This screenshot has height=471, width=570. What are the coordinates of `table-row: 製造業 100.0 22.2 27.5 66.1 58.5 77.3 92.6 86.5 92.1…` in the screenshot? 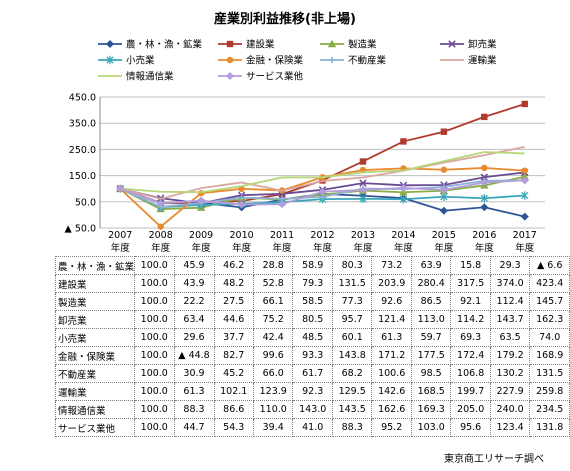 It's located at (312, 301).